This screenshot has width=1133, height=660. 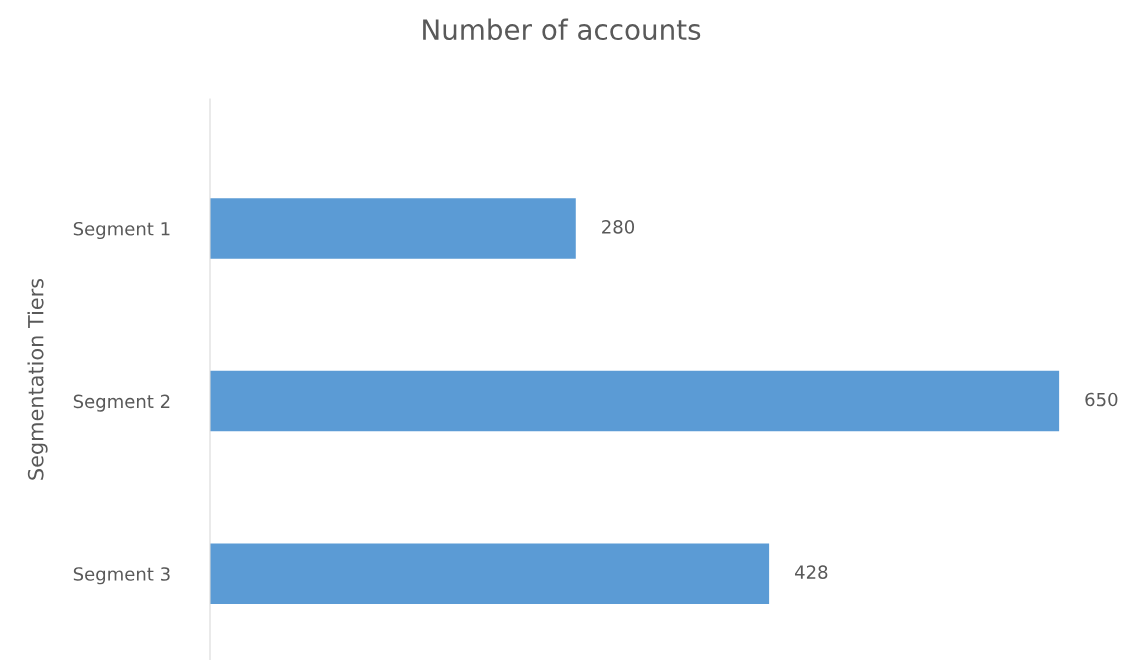 I want to click on y-tick-label: Segment 3, so click(x=121, y=576).